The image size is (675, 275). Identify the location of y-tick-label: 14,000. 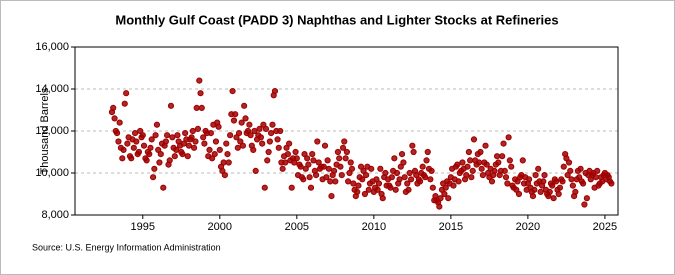
(52, 89).